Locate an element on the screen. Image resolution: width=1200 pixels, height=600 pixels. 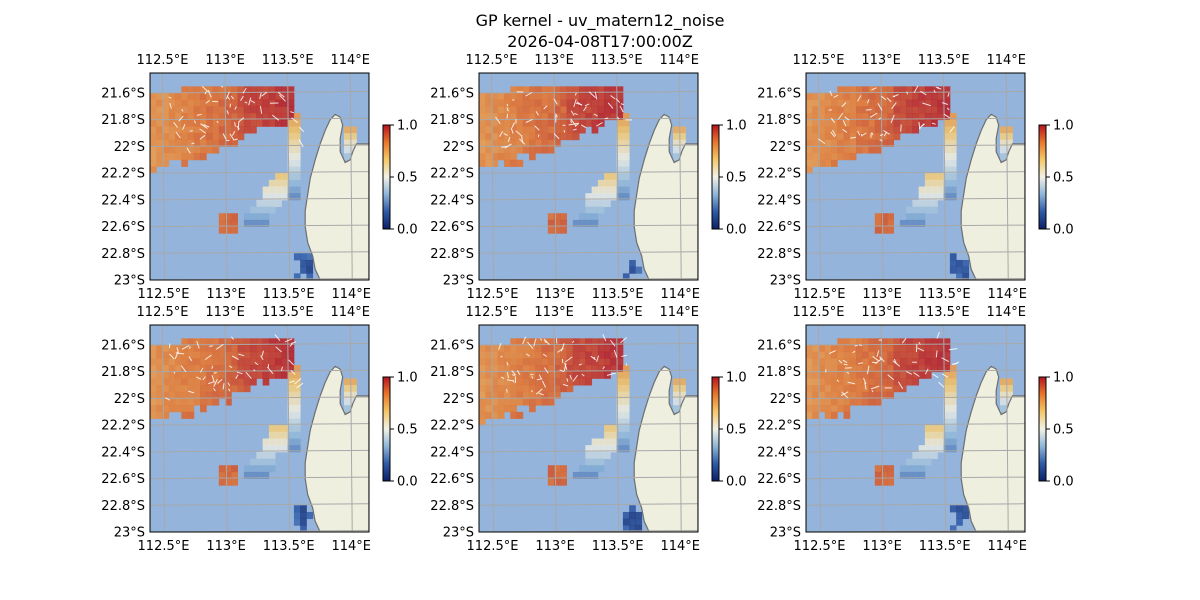
x-tick-top: 112.5°E is located at coordinates (819, 312).